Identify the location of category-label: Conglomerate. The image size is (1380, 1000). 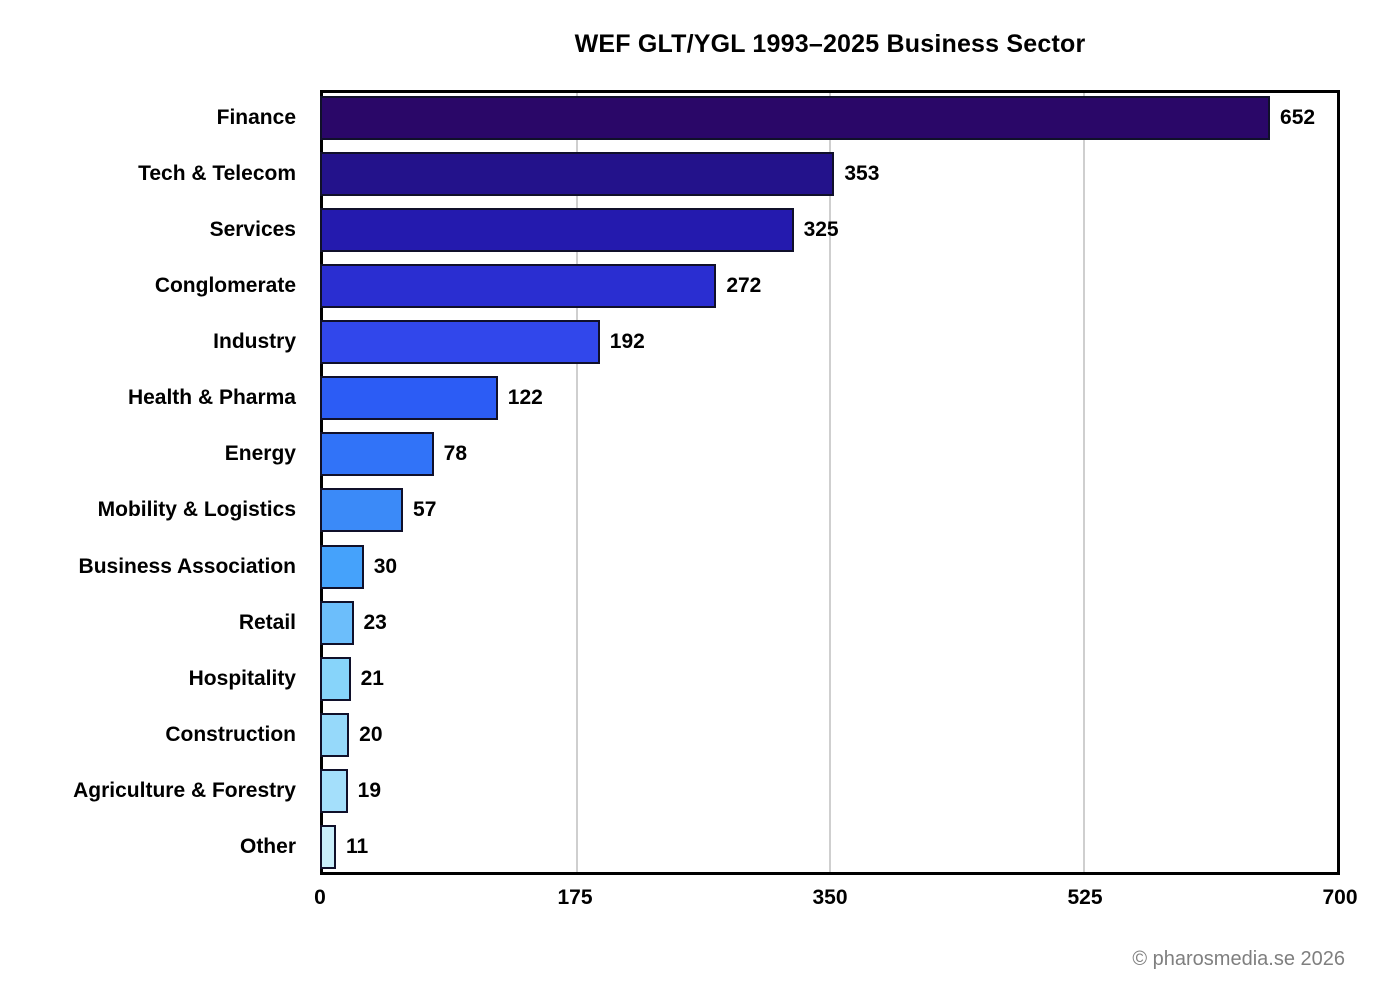
(225, 286).